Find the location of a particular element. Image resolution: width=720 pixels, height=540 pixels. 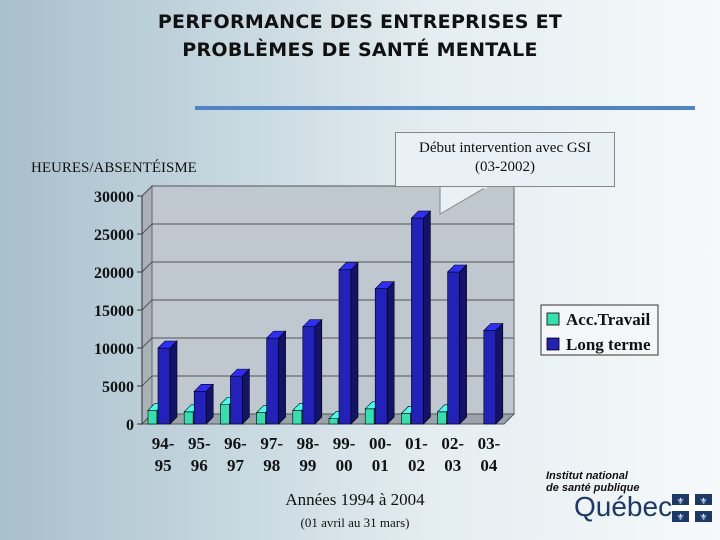

title-line-2: PROBLÈMES DE SANTÉ MENTALE is located at coordinates (360, 50).